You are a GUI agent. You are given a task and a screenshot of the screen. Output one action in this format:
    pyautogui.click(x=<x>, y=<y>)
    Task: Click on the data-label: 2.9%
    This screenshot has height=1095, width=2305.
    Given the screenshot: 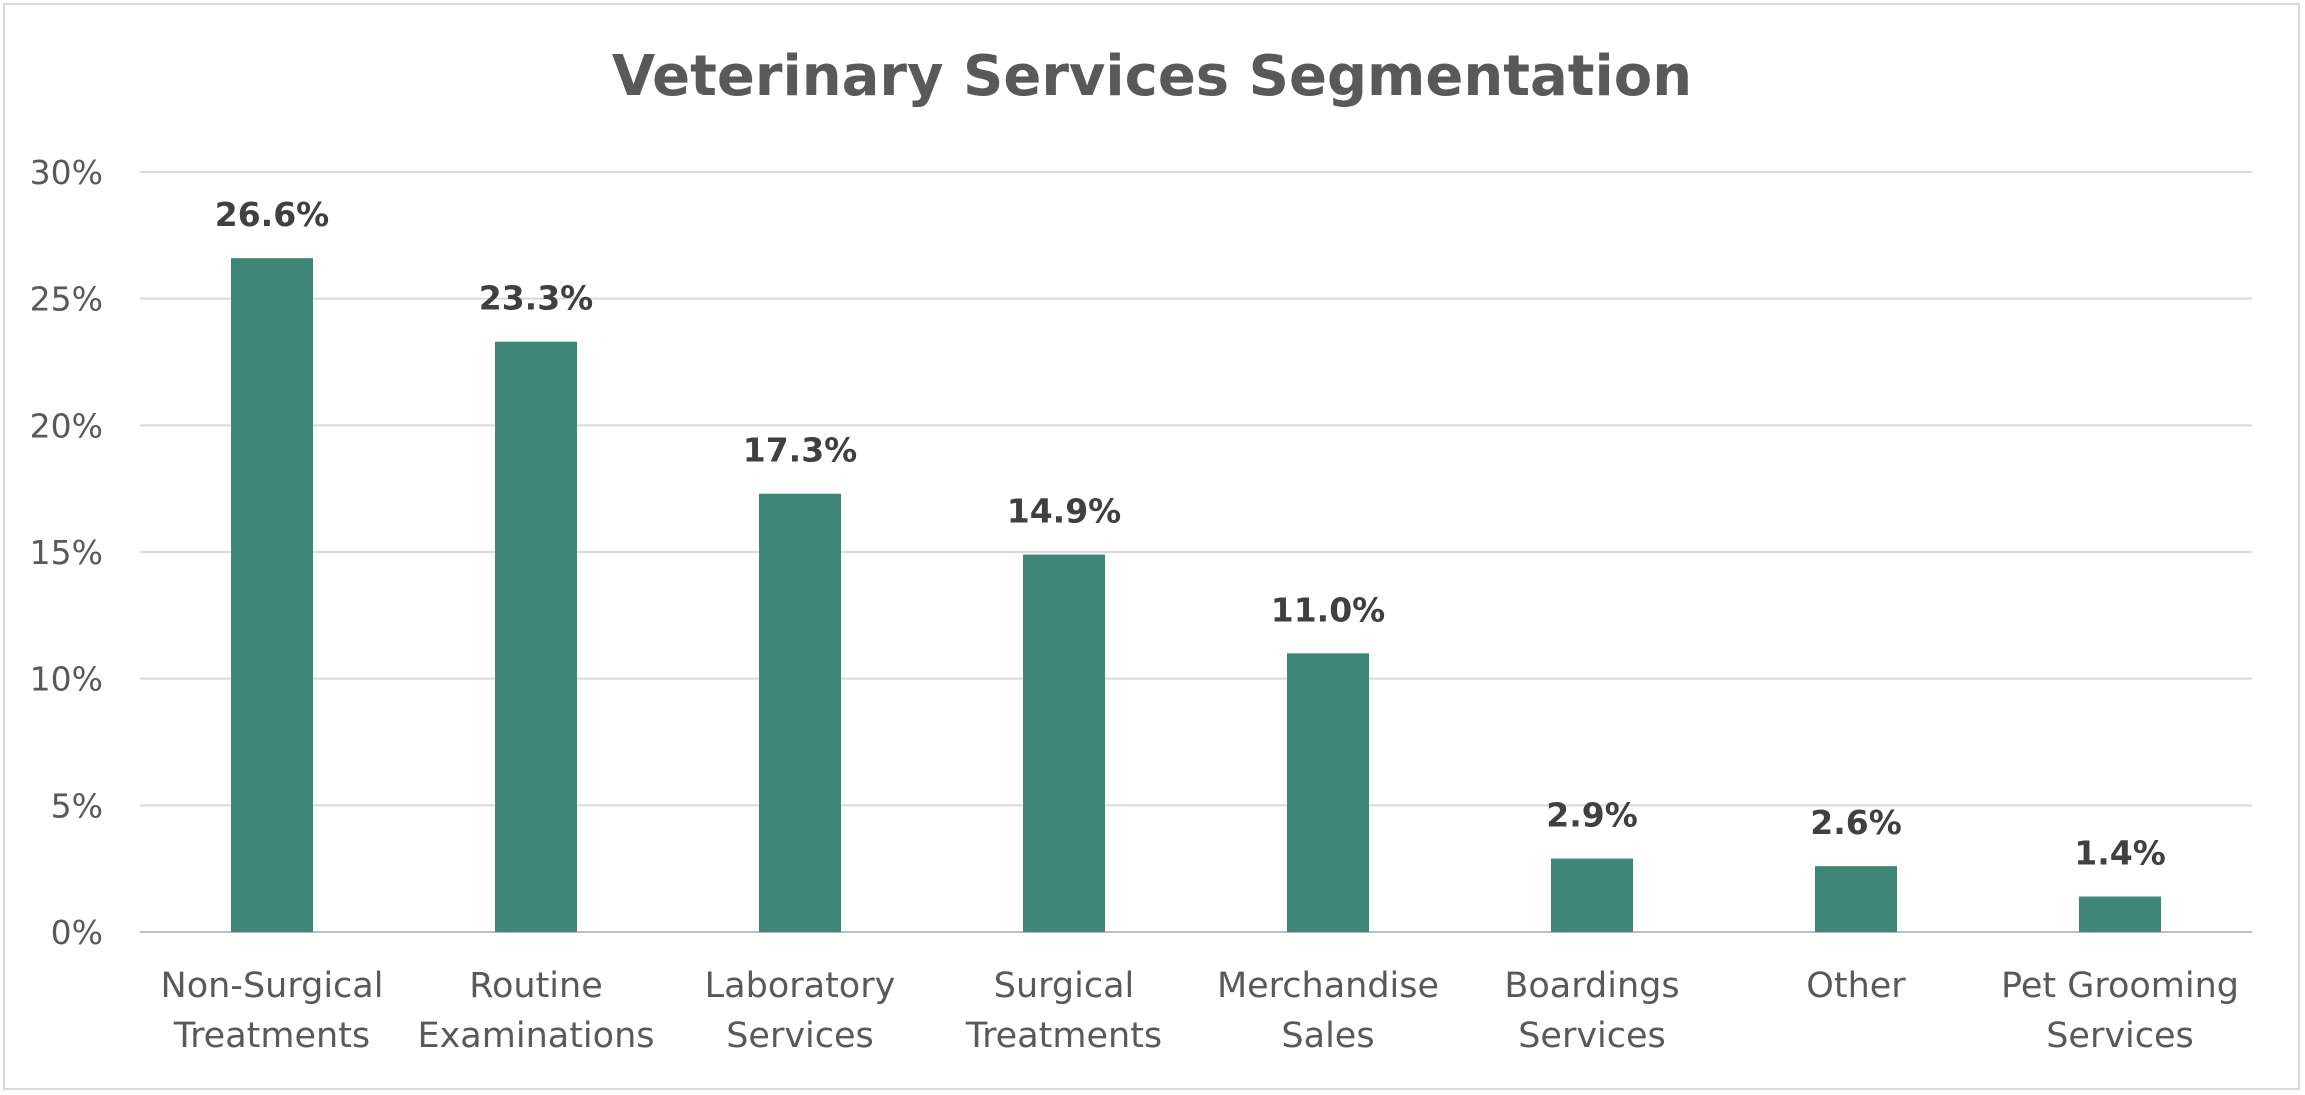 What is the action you would take?
    pyautogui.click(x=1592, y=815)
    